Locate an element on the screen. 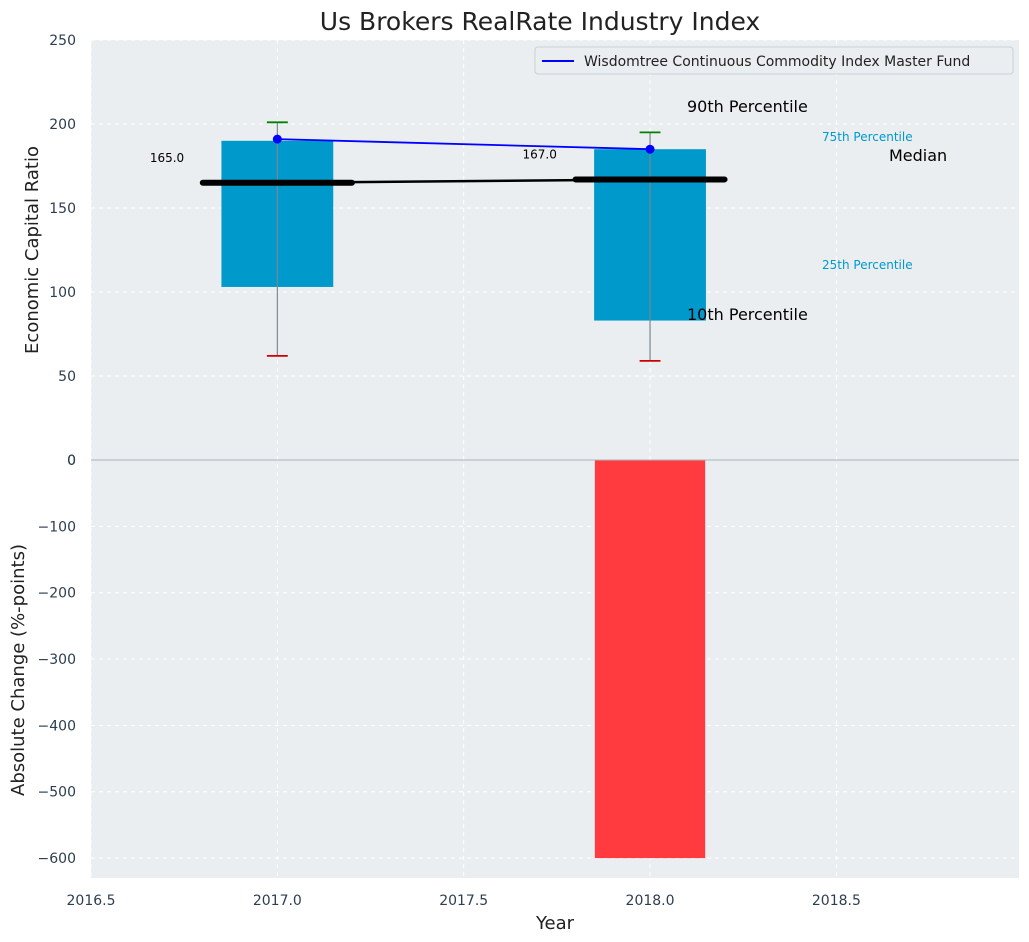  x-axis-label: Year is located at coordinates (555, 923).